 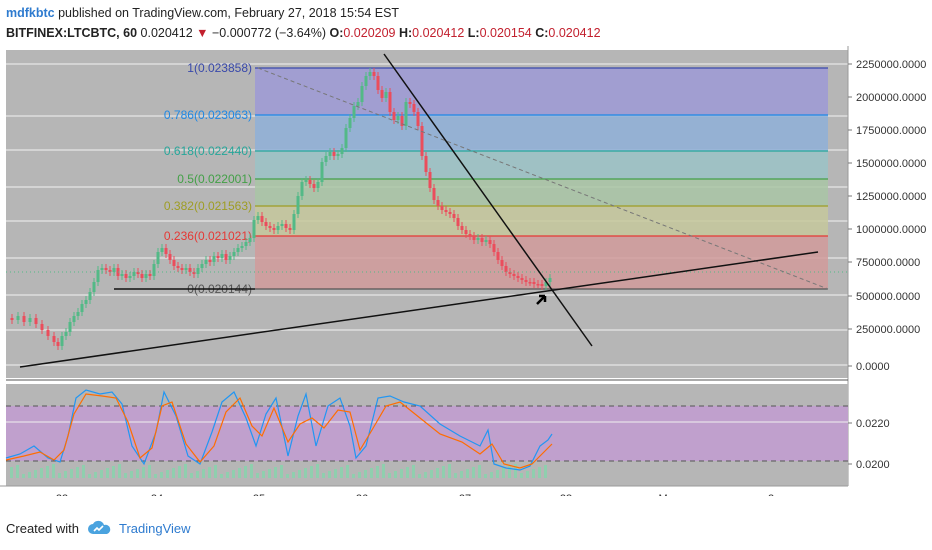 What do you see at coordinates (771, 494) in the screenshot?
I see `time-tick-label: 2` at bounding box center [771, 494].